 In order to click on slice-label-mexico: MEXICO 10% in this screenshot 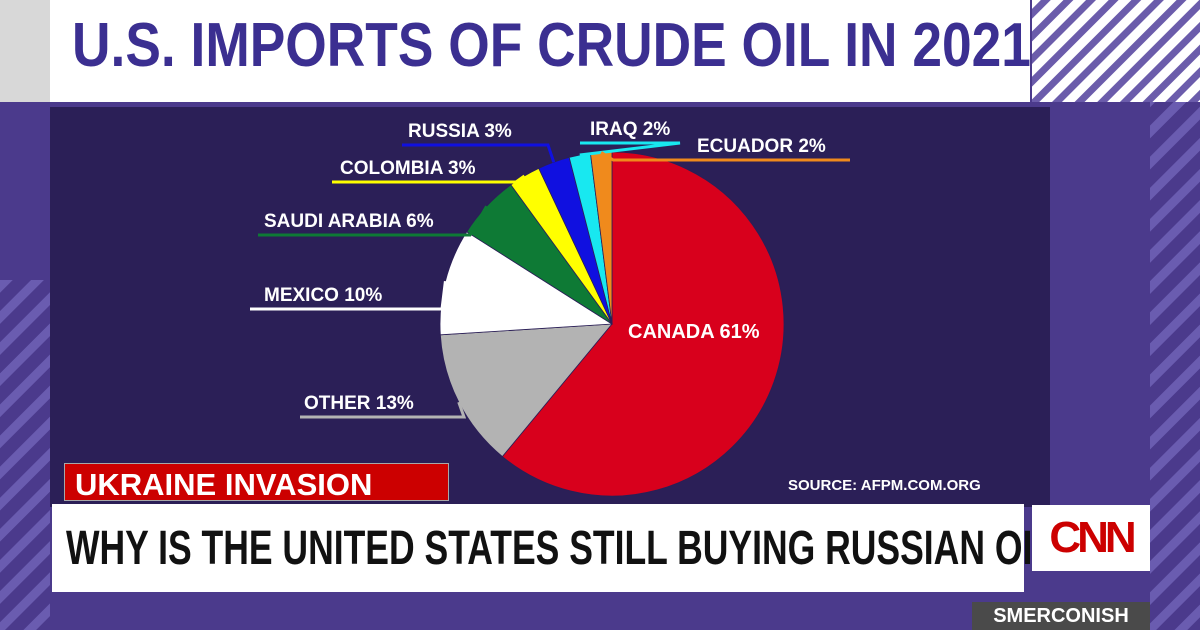, I will do `click(323, 295)`.